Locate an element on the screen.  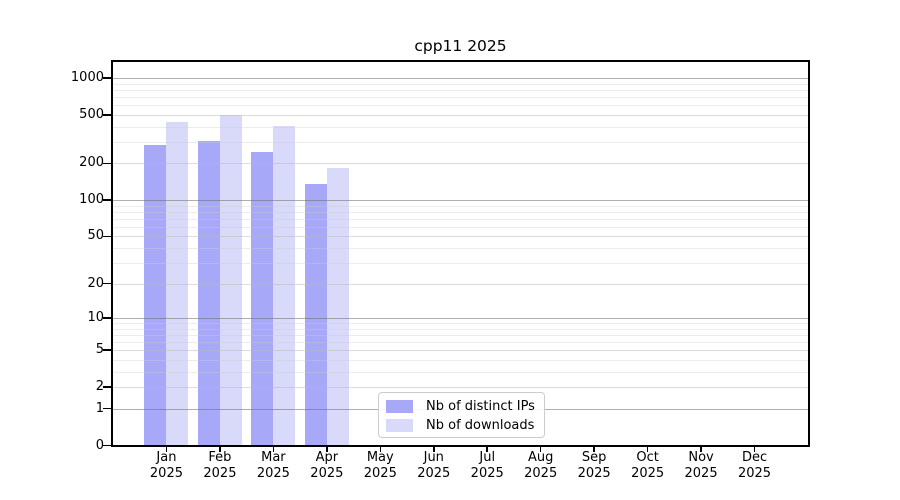
y-tick-label: 2 is located at coordinates (99, 387).